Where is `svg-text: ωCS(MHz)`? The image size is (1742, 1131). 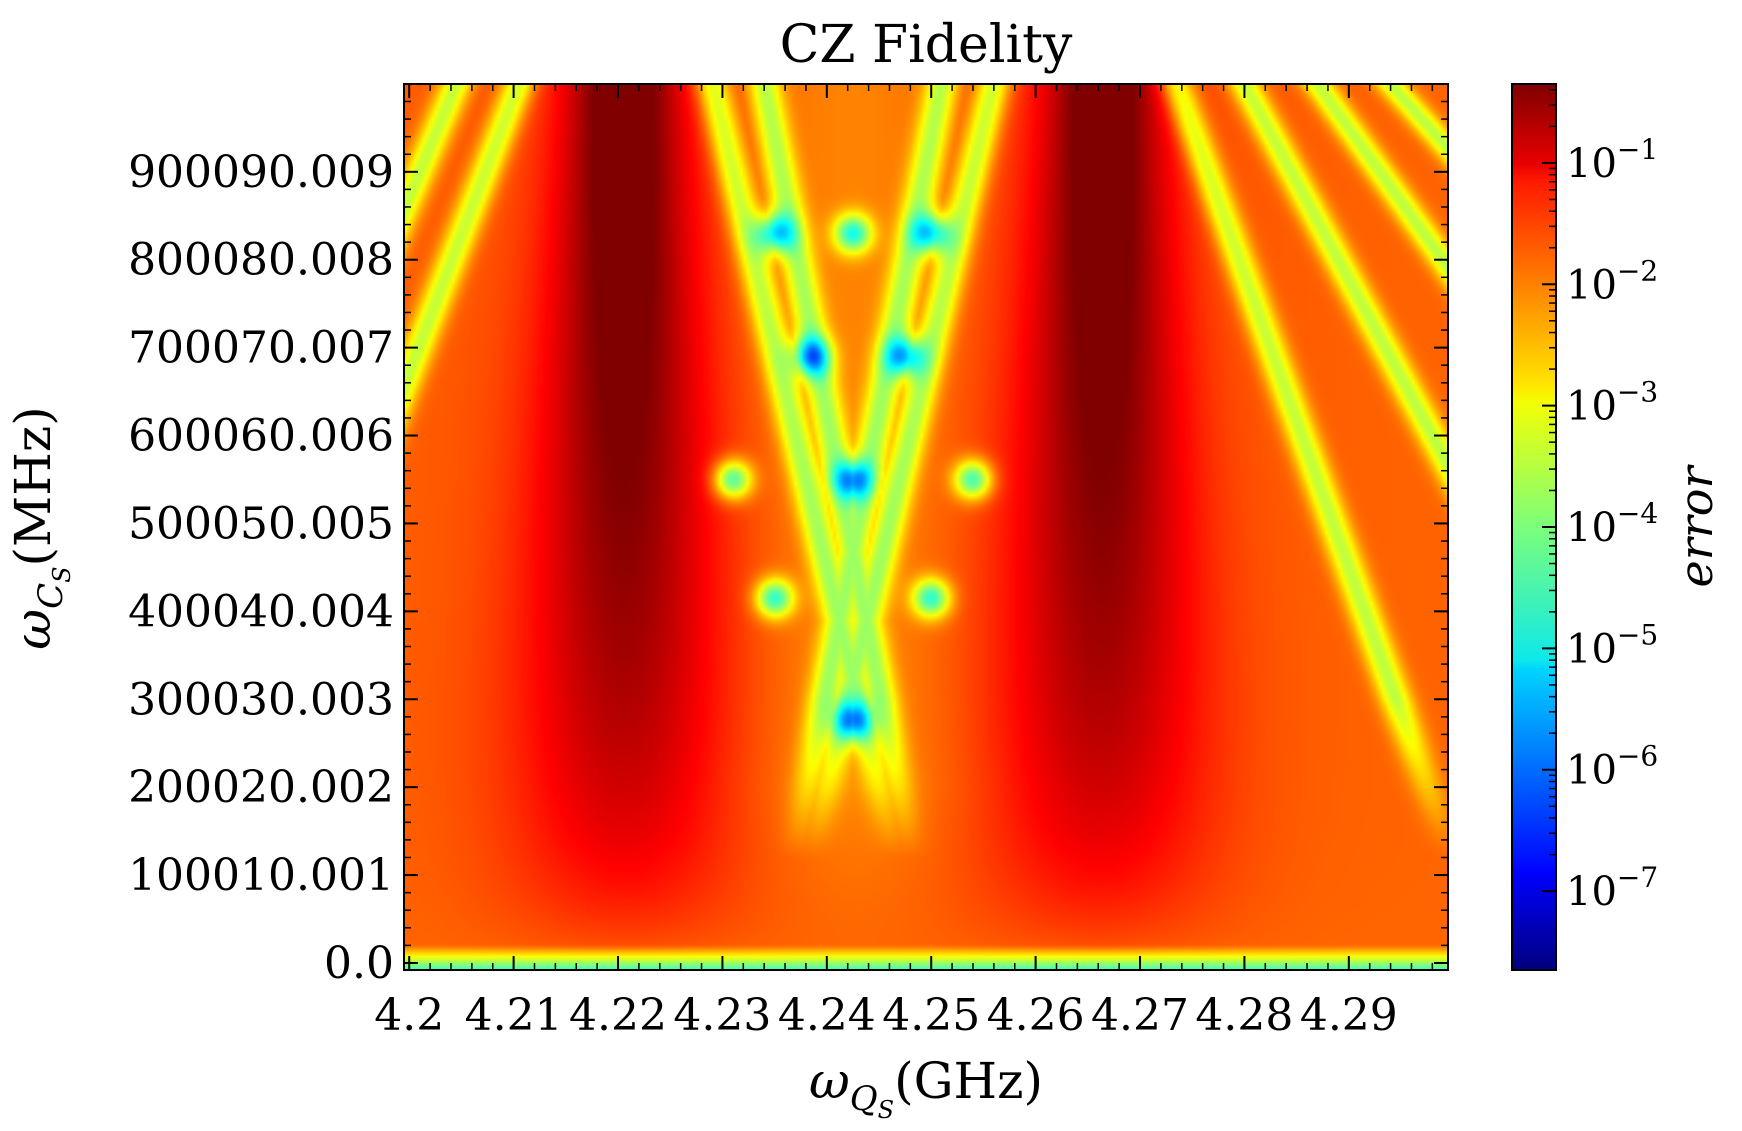 svg-text: ωCS(MHz) is located at coordinates (40, 527).